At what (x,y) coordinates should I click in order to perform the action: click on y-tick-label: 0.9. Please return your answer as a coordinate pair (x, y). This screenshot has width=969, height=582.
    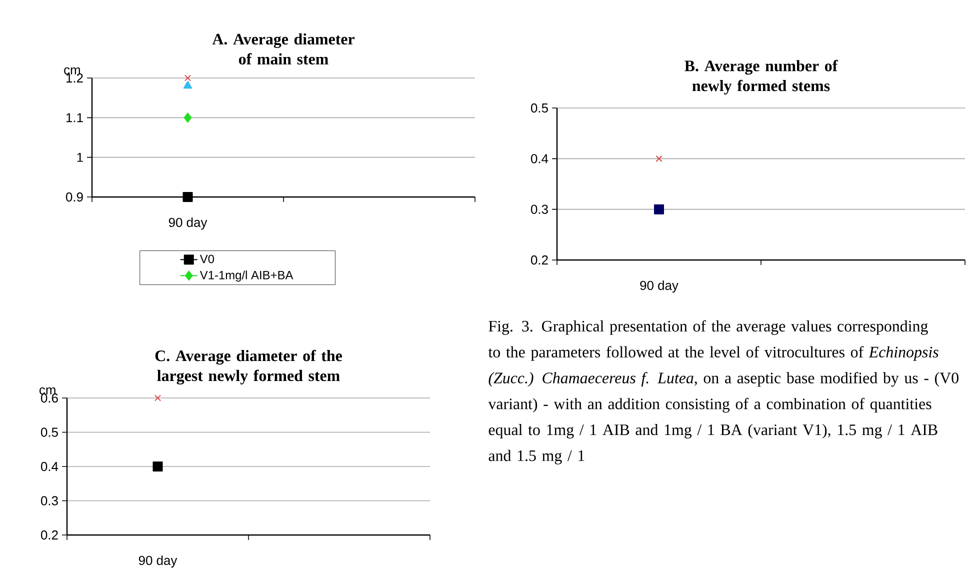
    Looking at the image, I should click on (74, 197).